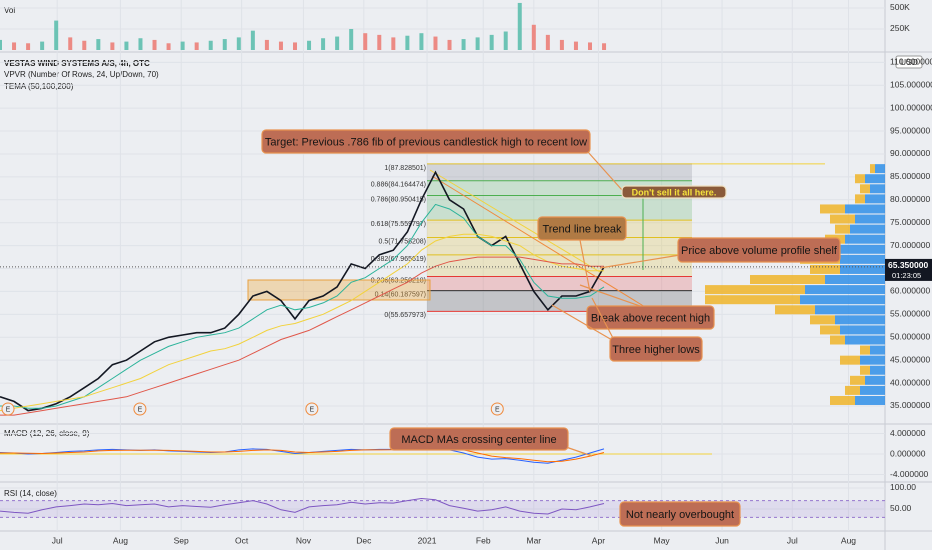  Describe the element at coordinates (405, 168) in the screenshot. I see `fib-label: 1(87.828501)` at that location.